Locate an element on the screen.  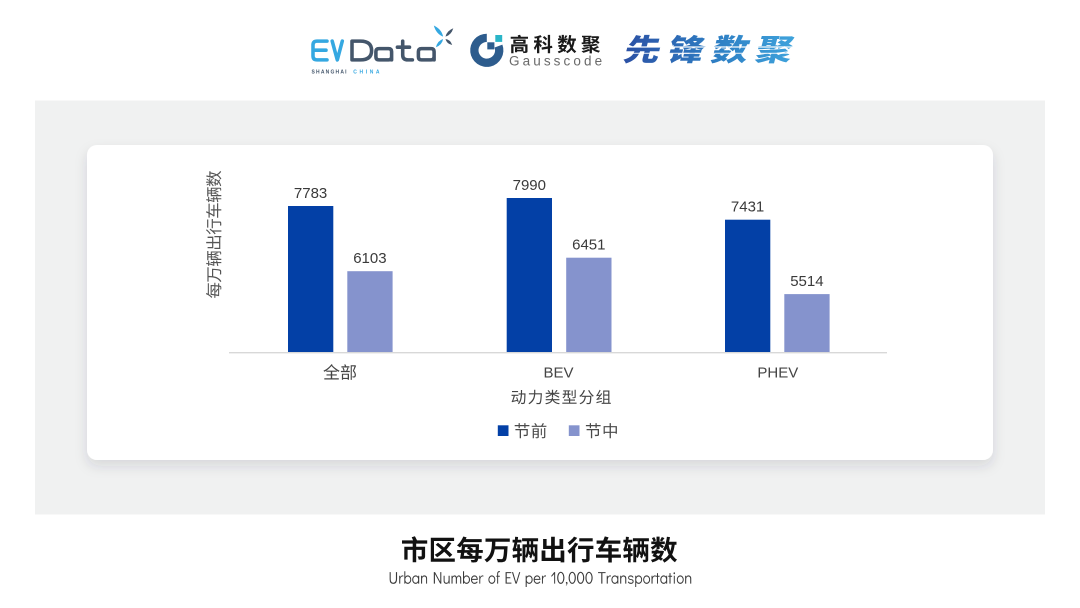
svg-text: Gausscode is located at coordinates (557, 60).